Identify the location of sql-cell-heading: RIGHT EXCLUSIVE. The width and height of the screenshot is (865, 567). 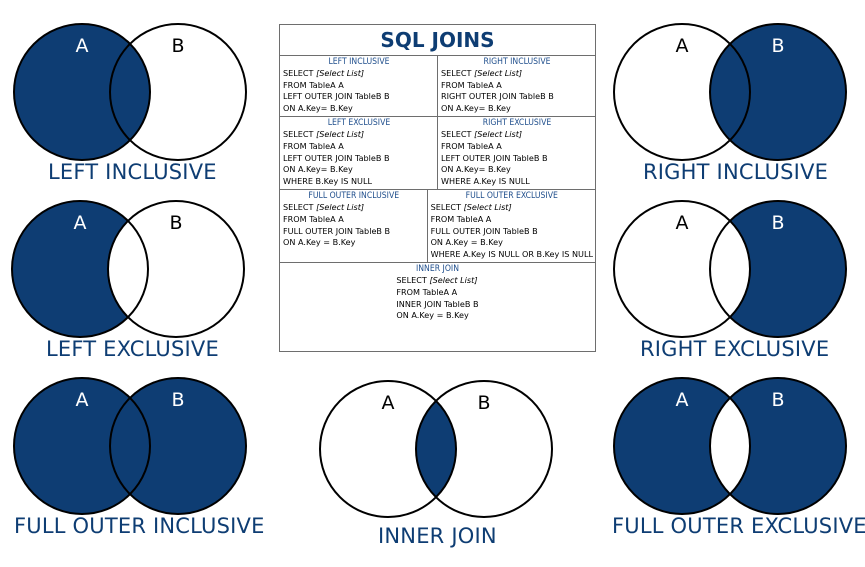
(517, 123).